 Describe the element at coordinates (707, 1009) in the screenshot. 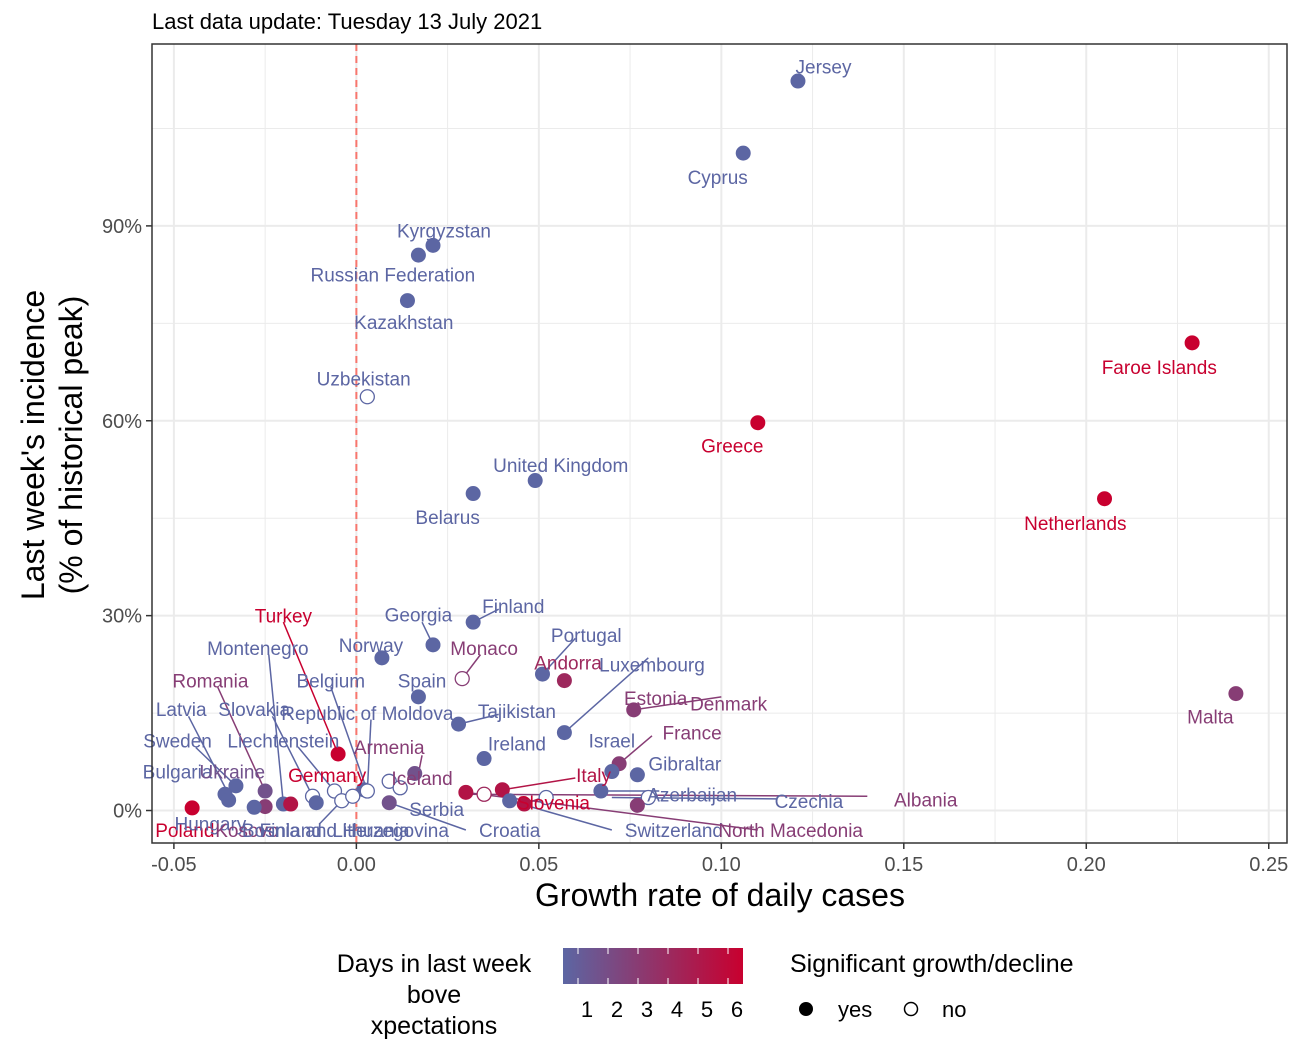

I see `color-scale-tick-label: 5` at that location.